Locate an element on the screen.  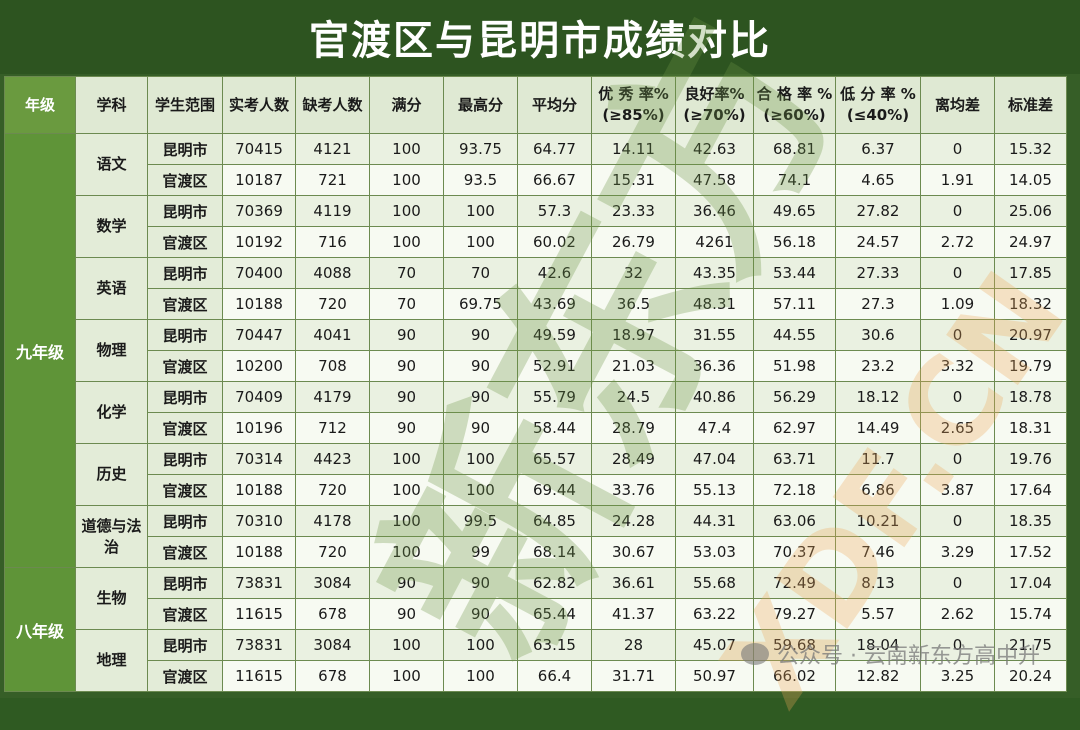
value-cell: 64.85 is located at coordinates (554, 521).